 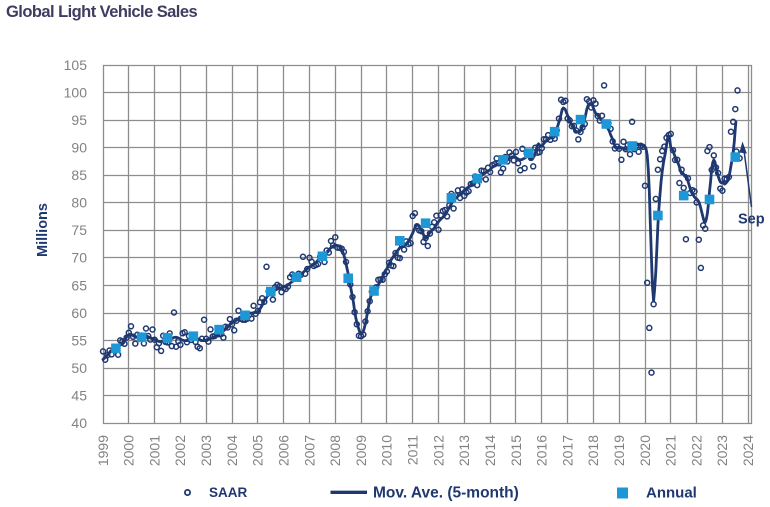 What do you see at coordinates (79, 230) in the screenshot?
I see `svg-text: 75` at bounding box center [79, 230].